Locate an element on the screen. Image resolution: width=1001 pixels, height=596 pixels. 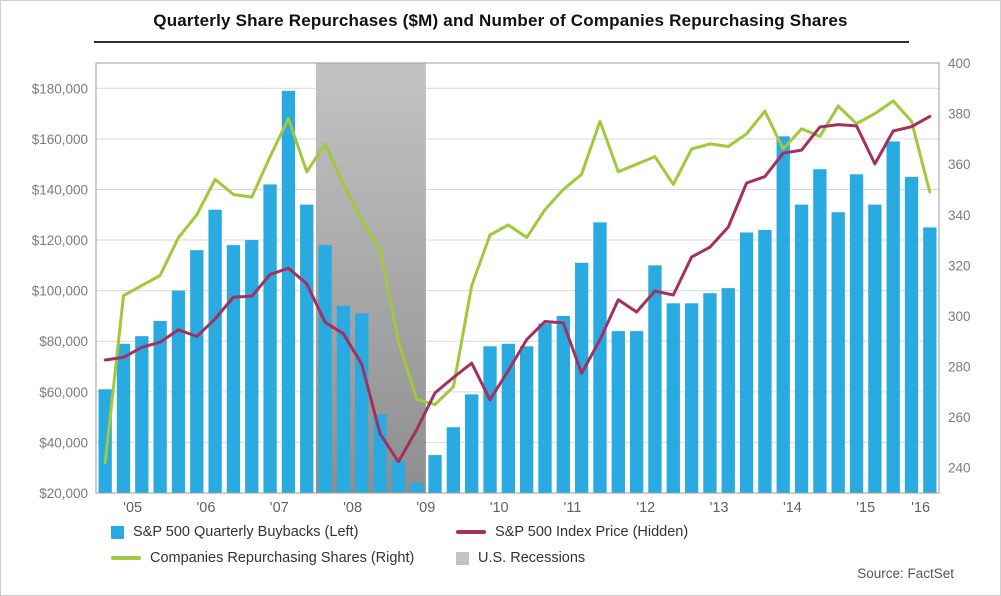
right-axis-tick-label: 340 is located at coordinates (959, 215).